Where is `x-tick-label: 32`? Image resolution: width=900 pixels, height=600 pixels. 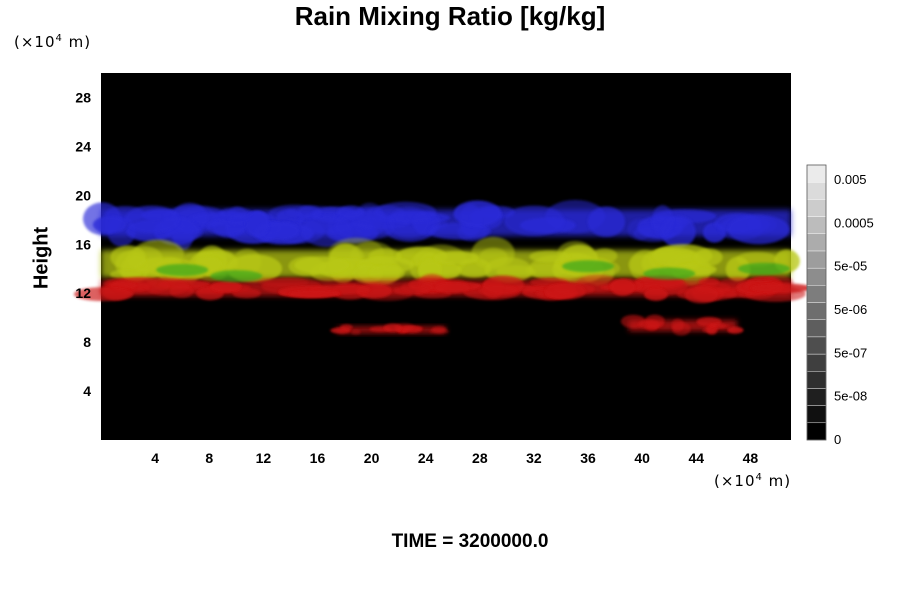 x-tick-label: 32 is located at coordinates (534, 458).